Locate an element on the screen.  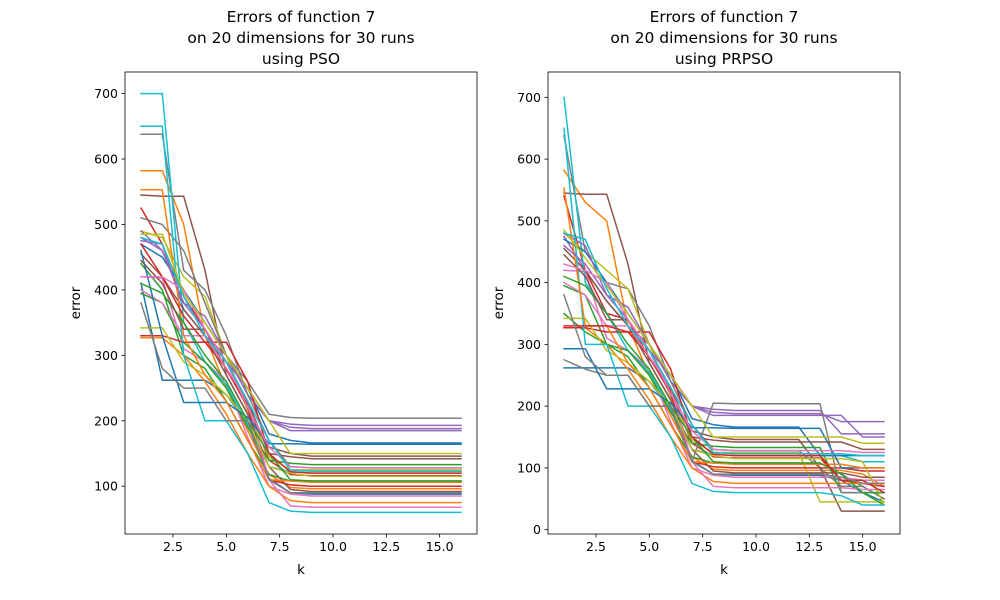
chart-title-line: using PSO is located at coordinates (301, 59).